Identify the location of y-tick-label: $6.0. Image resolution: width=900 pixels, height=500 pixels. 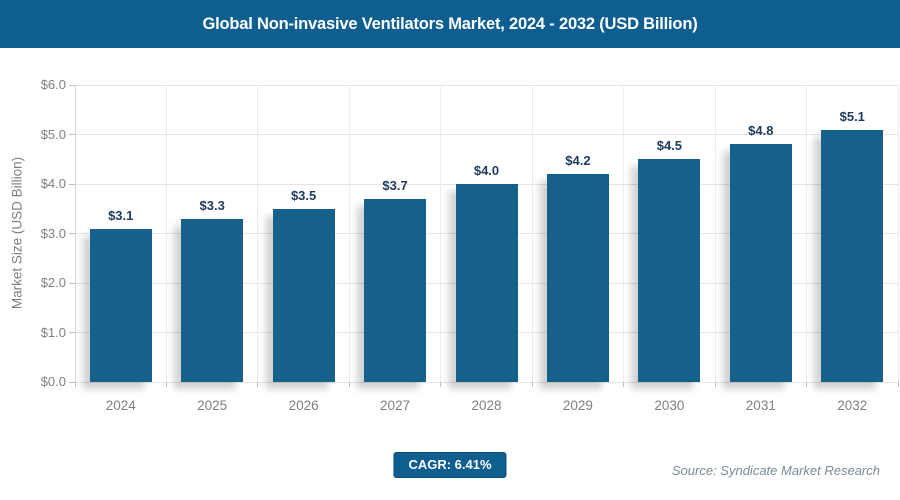
(53, 84).